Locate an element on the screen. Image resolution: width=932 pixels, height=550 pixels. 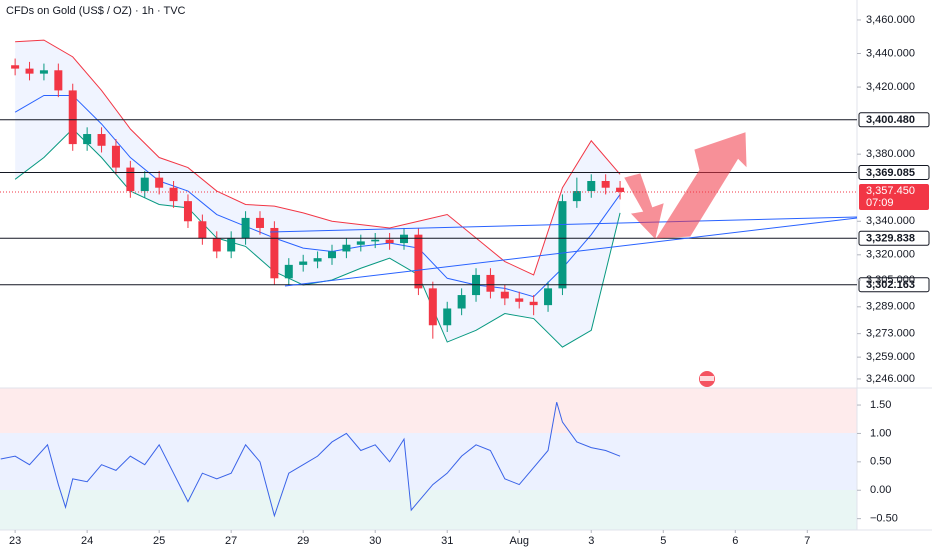
y-tick-label: 0.00 is located at coordinates (880, 490).